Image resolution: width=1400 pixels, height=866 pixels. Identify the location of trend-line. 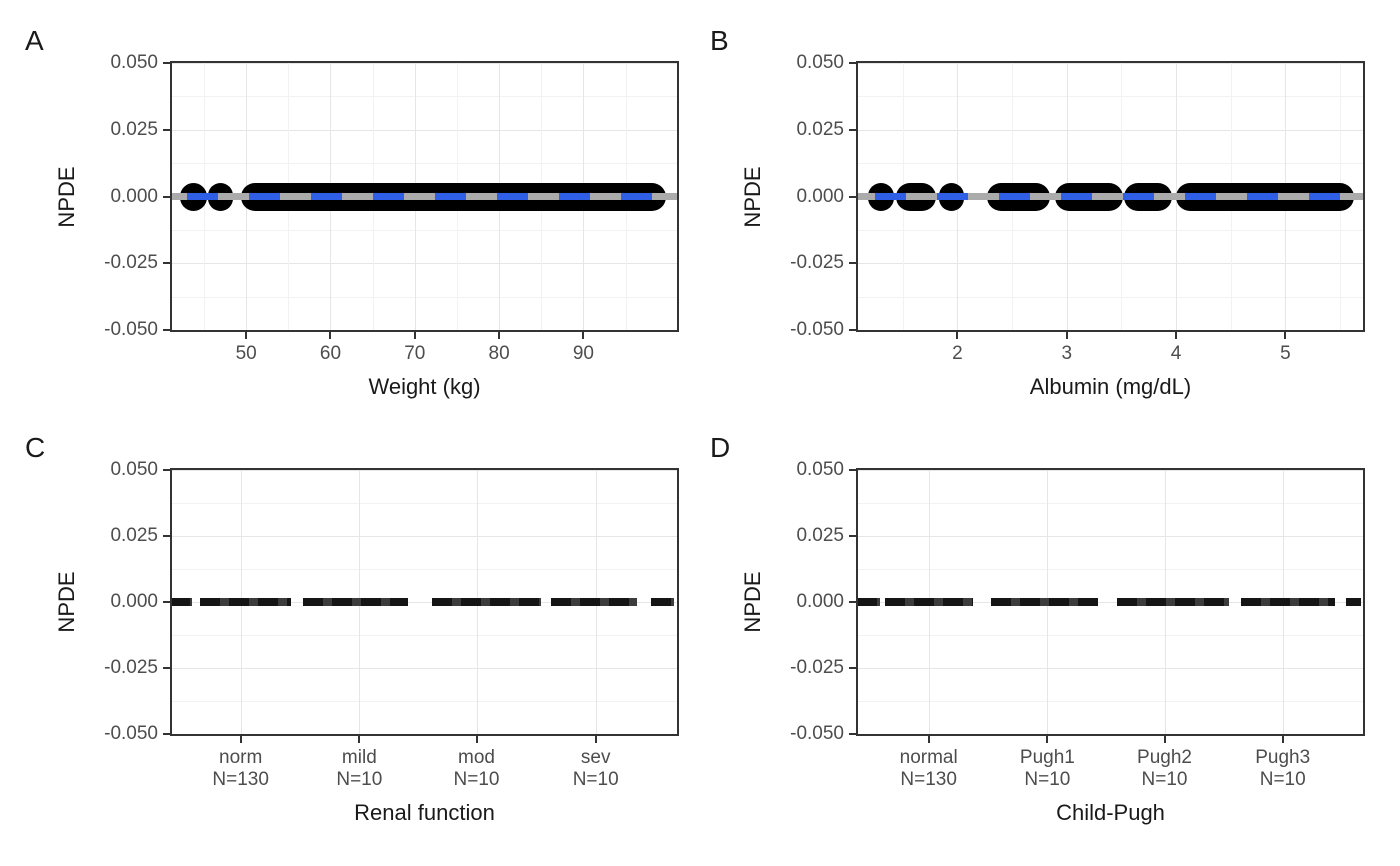
(427, 196).